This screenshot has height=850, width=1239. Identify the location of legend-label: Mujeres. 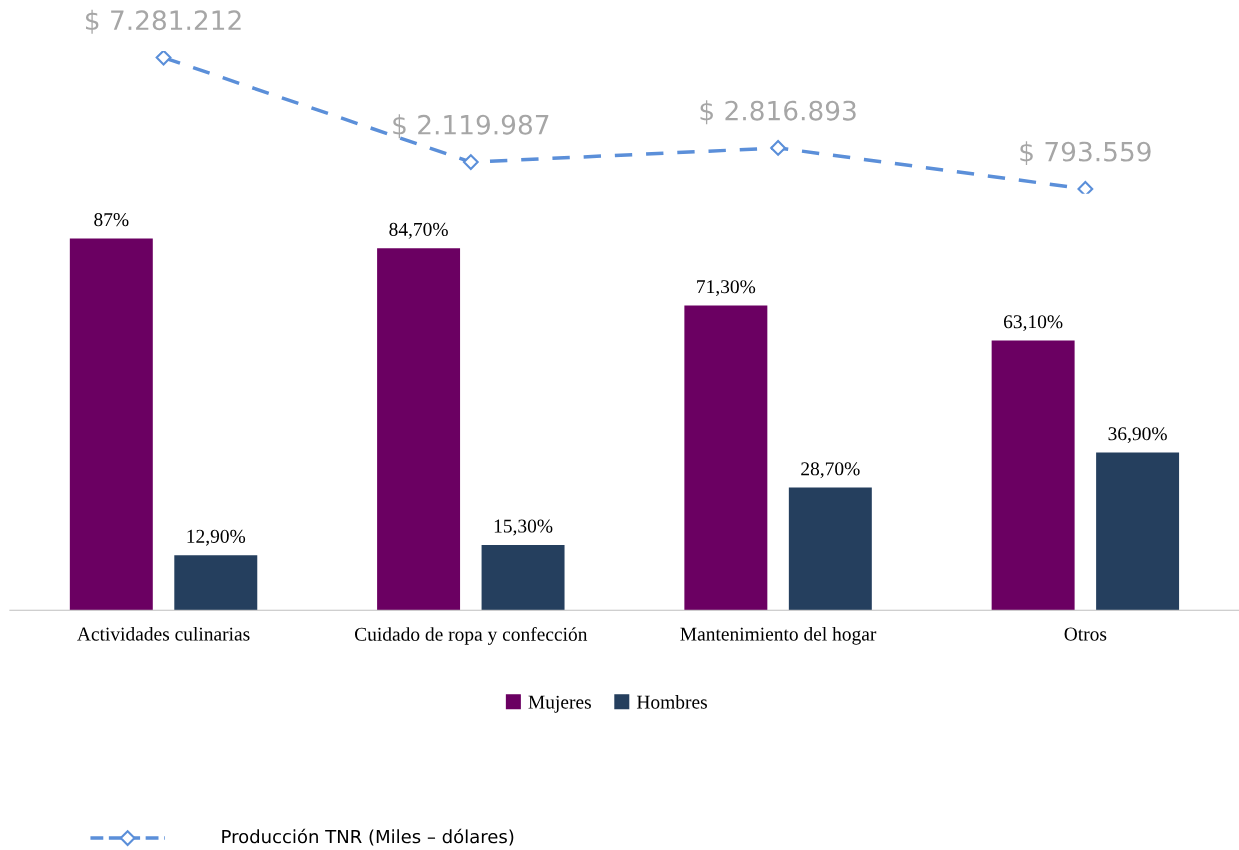
(559, 704).